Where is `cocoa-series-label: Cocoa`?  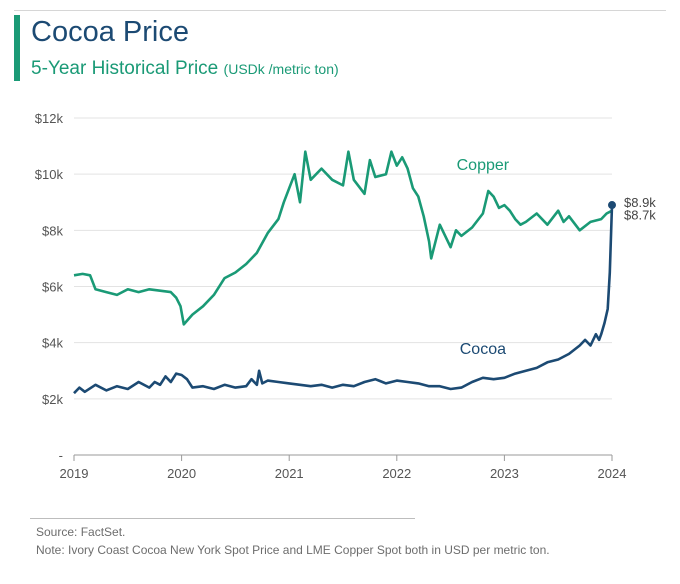
cocoa-series-label: Cocoa is located at coordinates (483, 349).